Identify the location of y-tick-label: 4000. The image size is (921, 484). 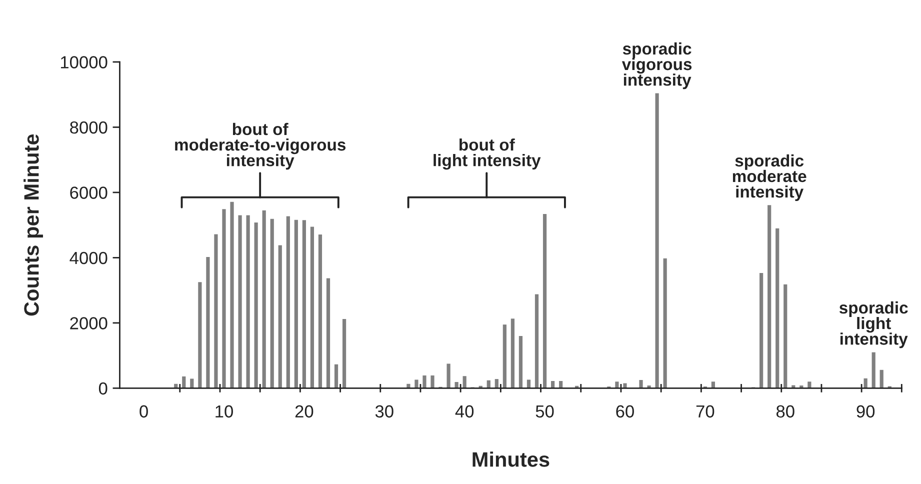
(89, 258).